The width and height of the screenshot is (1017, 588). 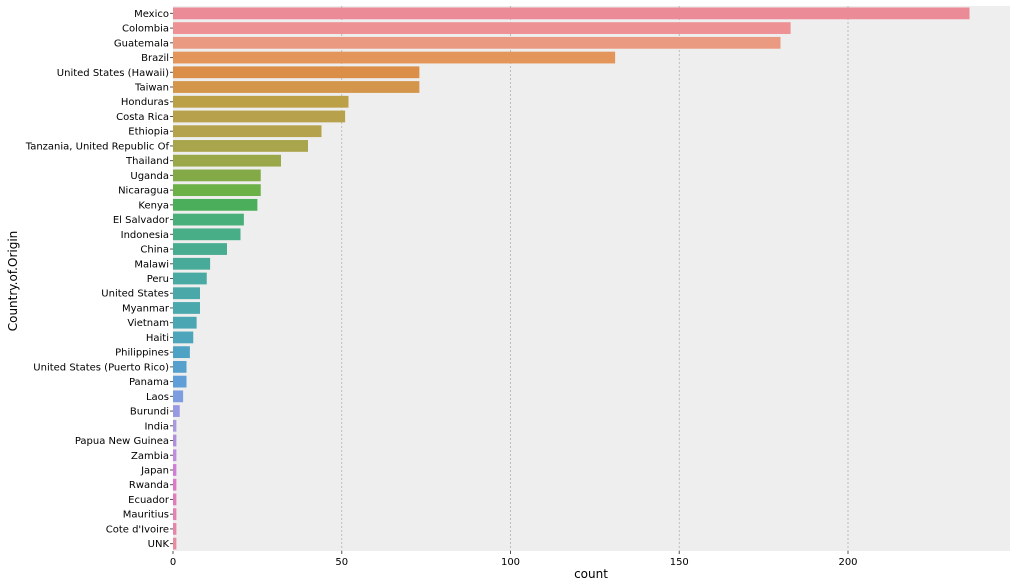 What do you see at coordinates (101, 367) in the screenshot?
I see `y-tick-label: United States (Puerto Rico)` at bounding box center [101, 367].